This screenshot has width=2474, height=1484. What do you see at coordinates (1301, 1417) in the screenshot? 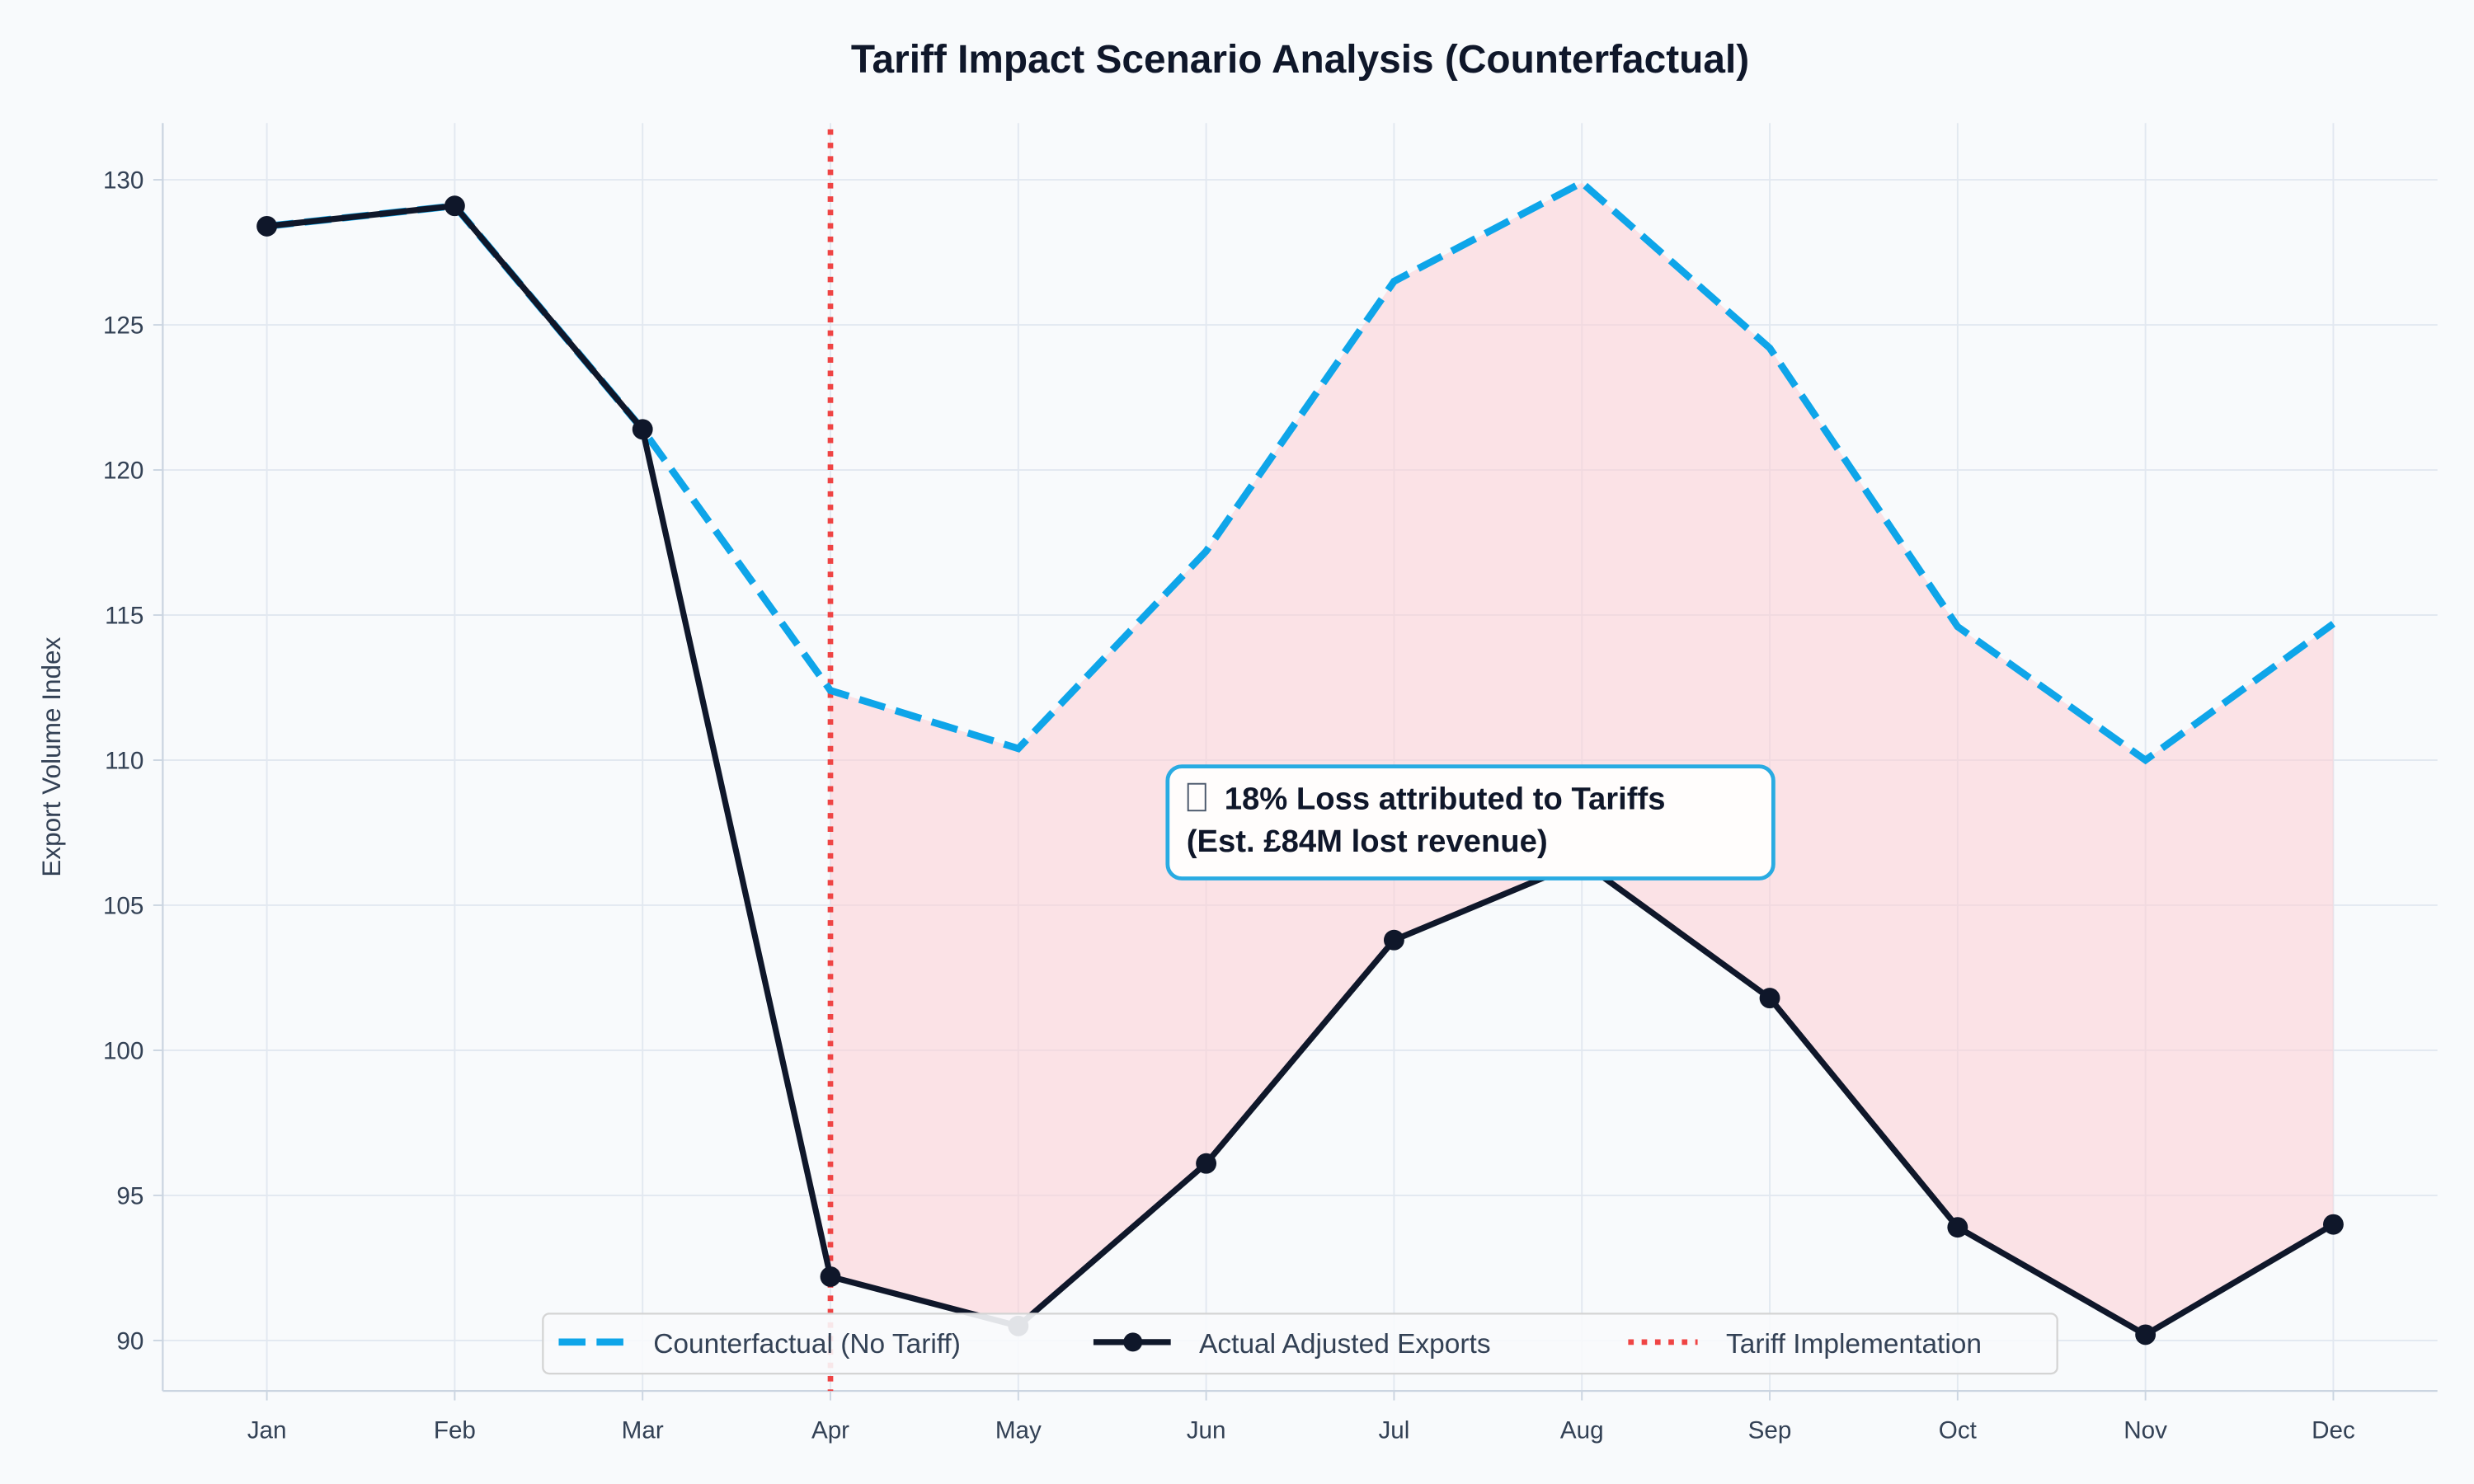
I see `x-ticks: Jan Feb Mar Apr May Jun Jul Aug Sep Oct Nov Dec` at bounding box center [1301, 1417].